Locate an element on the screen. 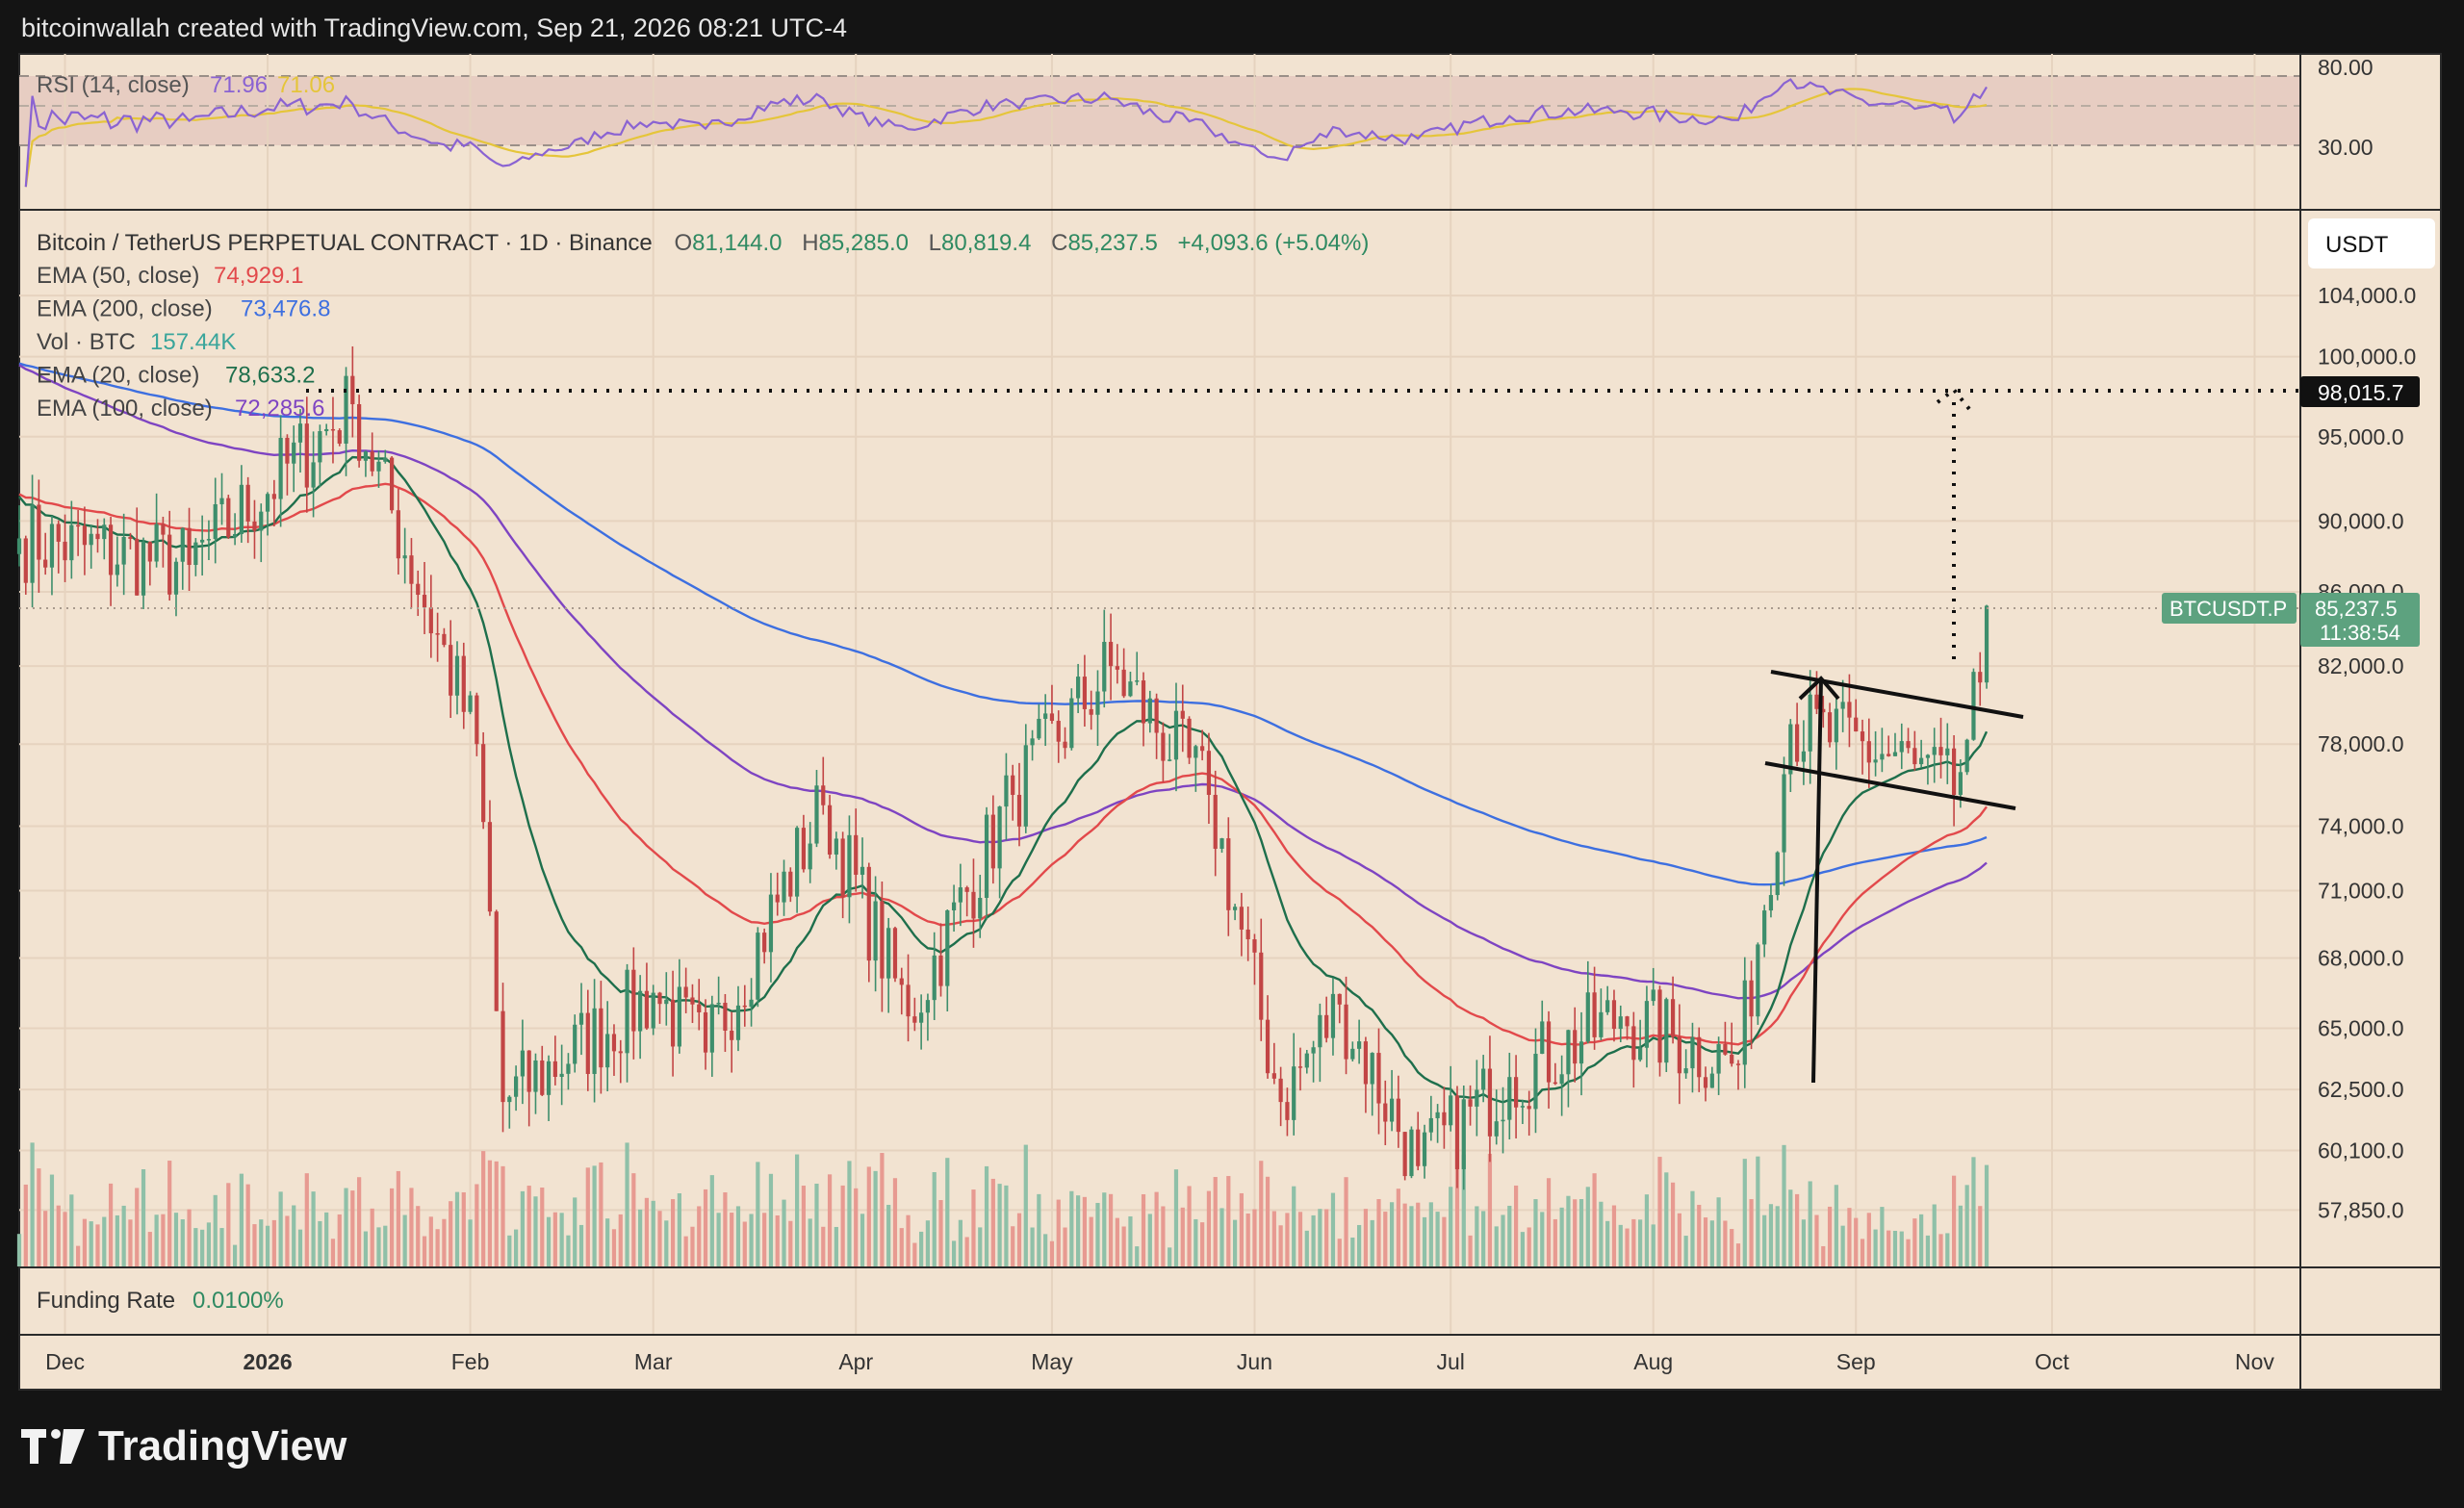  legend-value: 78,633.2 is located at coordinates (270, 376).